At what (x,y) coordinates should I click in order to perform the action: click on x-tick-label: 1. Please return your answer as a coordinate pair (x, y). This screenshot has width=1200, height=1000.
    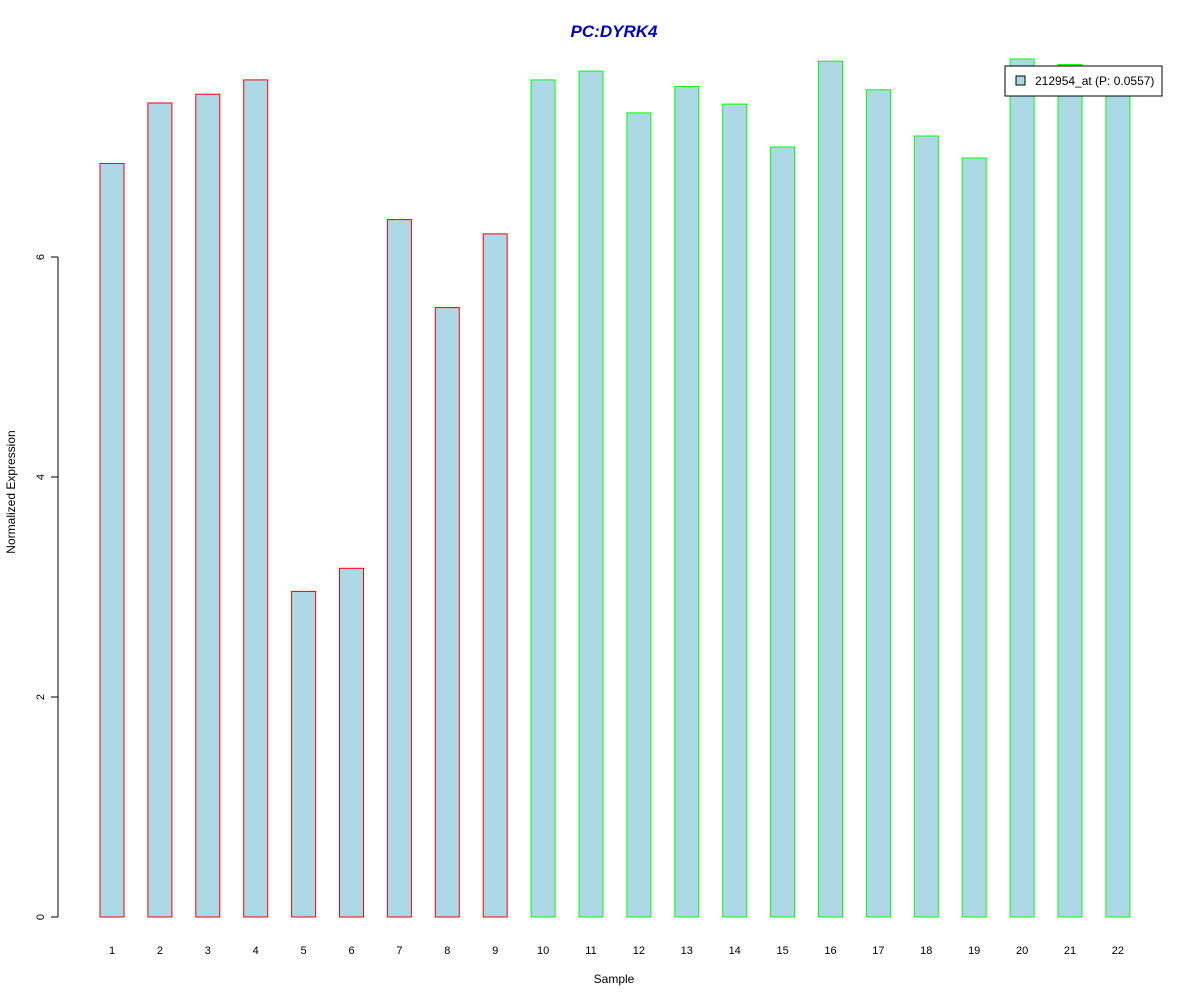
    Looking at the image, I should click on (112, 951).